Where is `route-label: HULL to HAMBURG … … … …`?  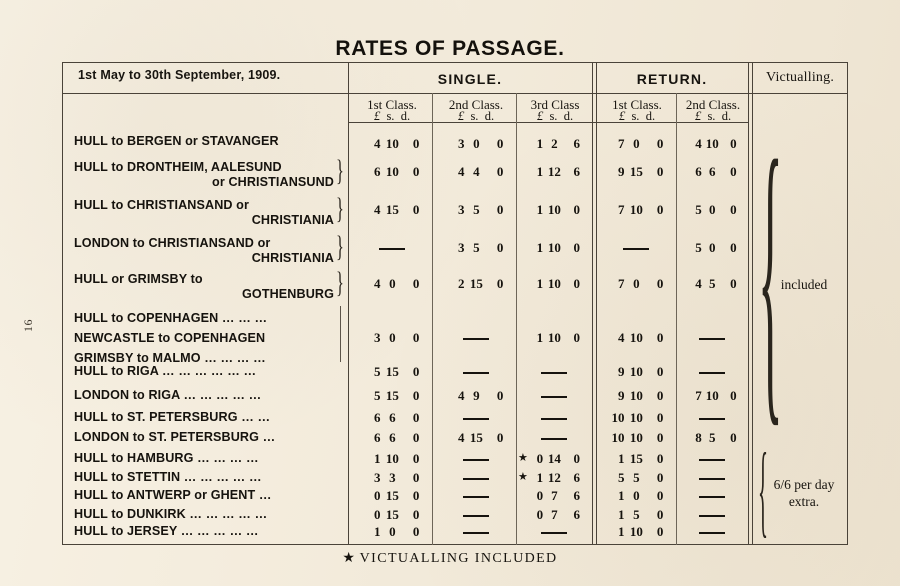
route-label: HULL to HAMBURG … … … … is located at coordinates (205, 458).